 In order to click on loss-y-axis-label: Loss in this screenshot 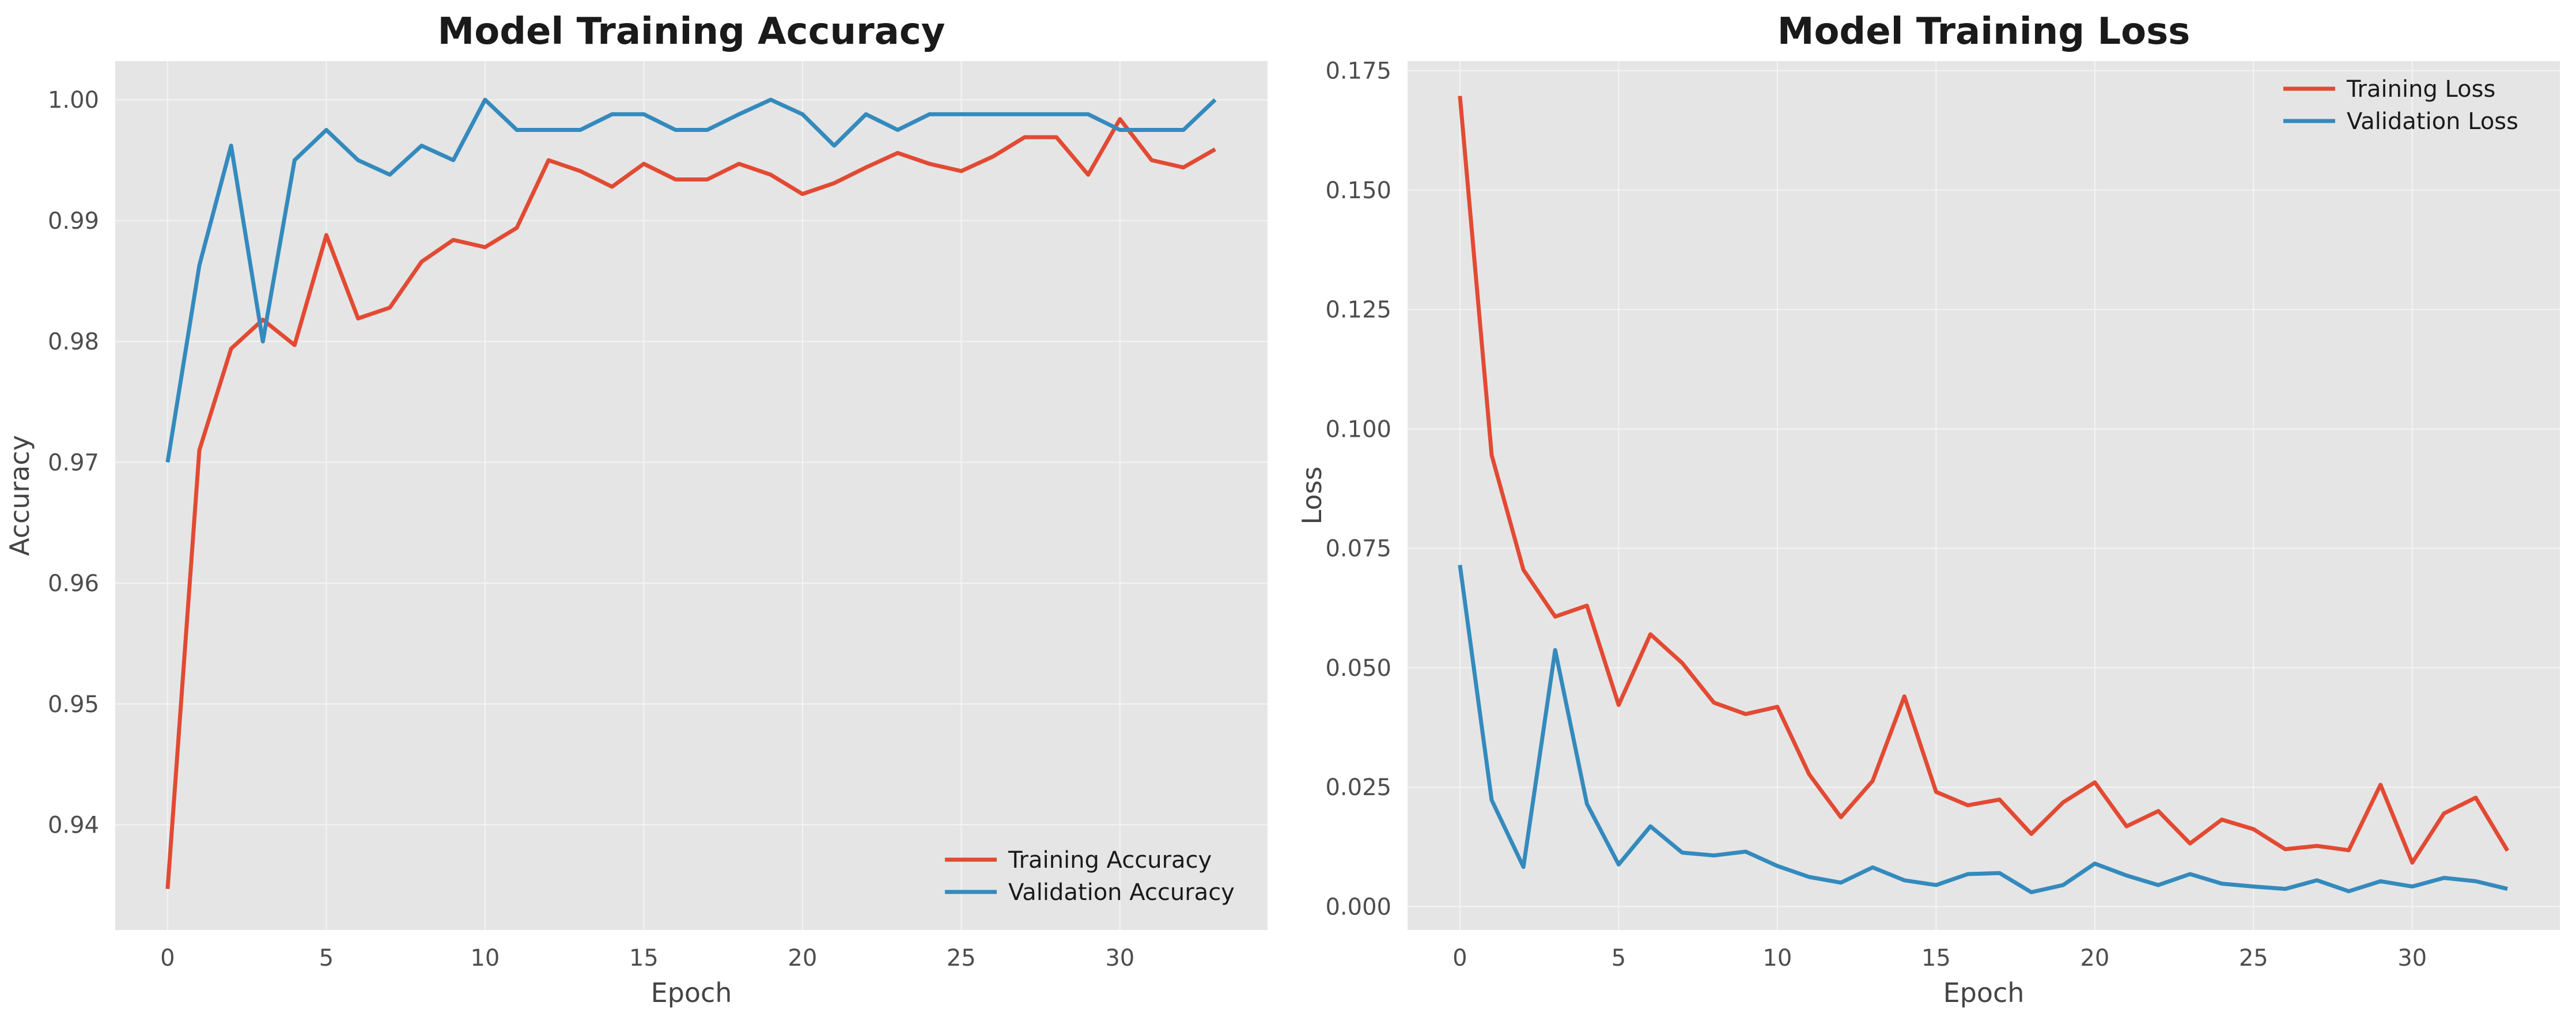, I will do `click(1311, 496)`.